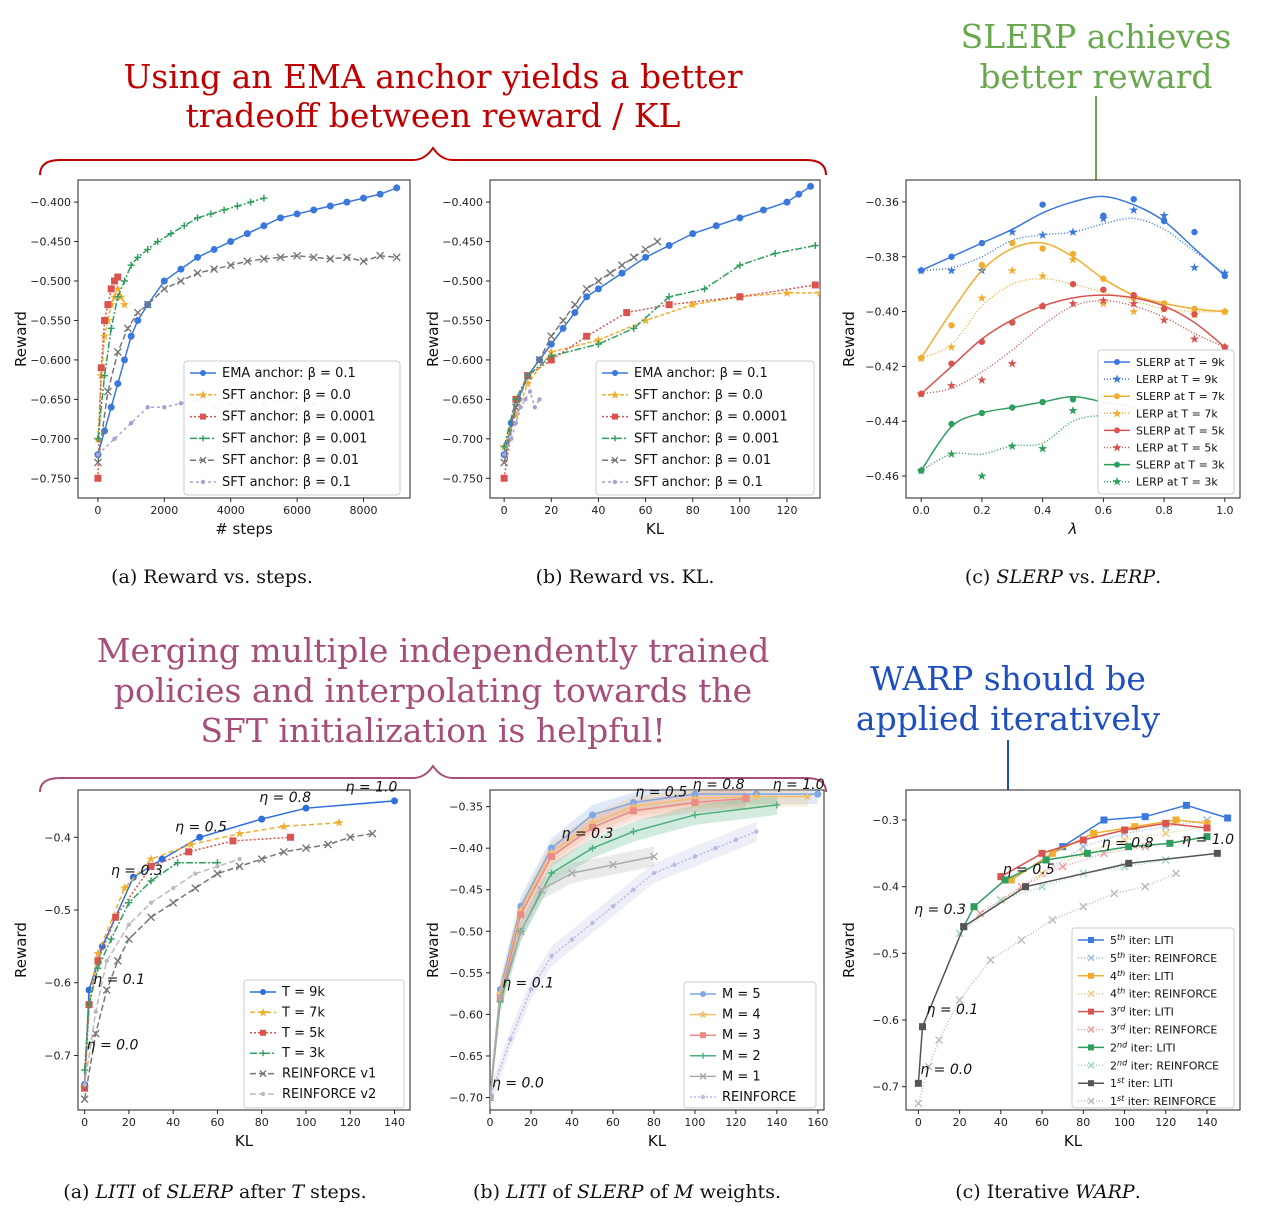  Describe the element at coordinates (1063, 577) in the screenshot. I see `caption-c-top: (c) SLERP vs. LERP.` at that location.